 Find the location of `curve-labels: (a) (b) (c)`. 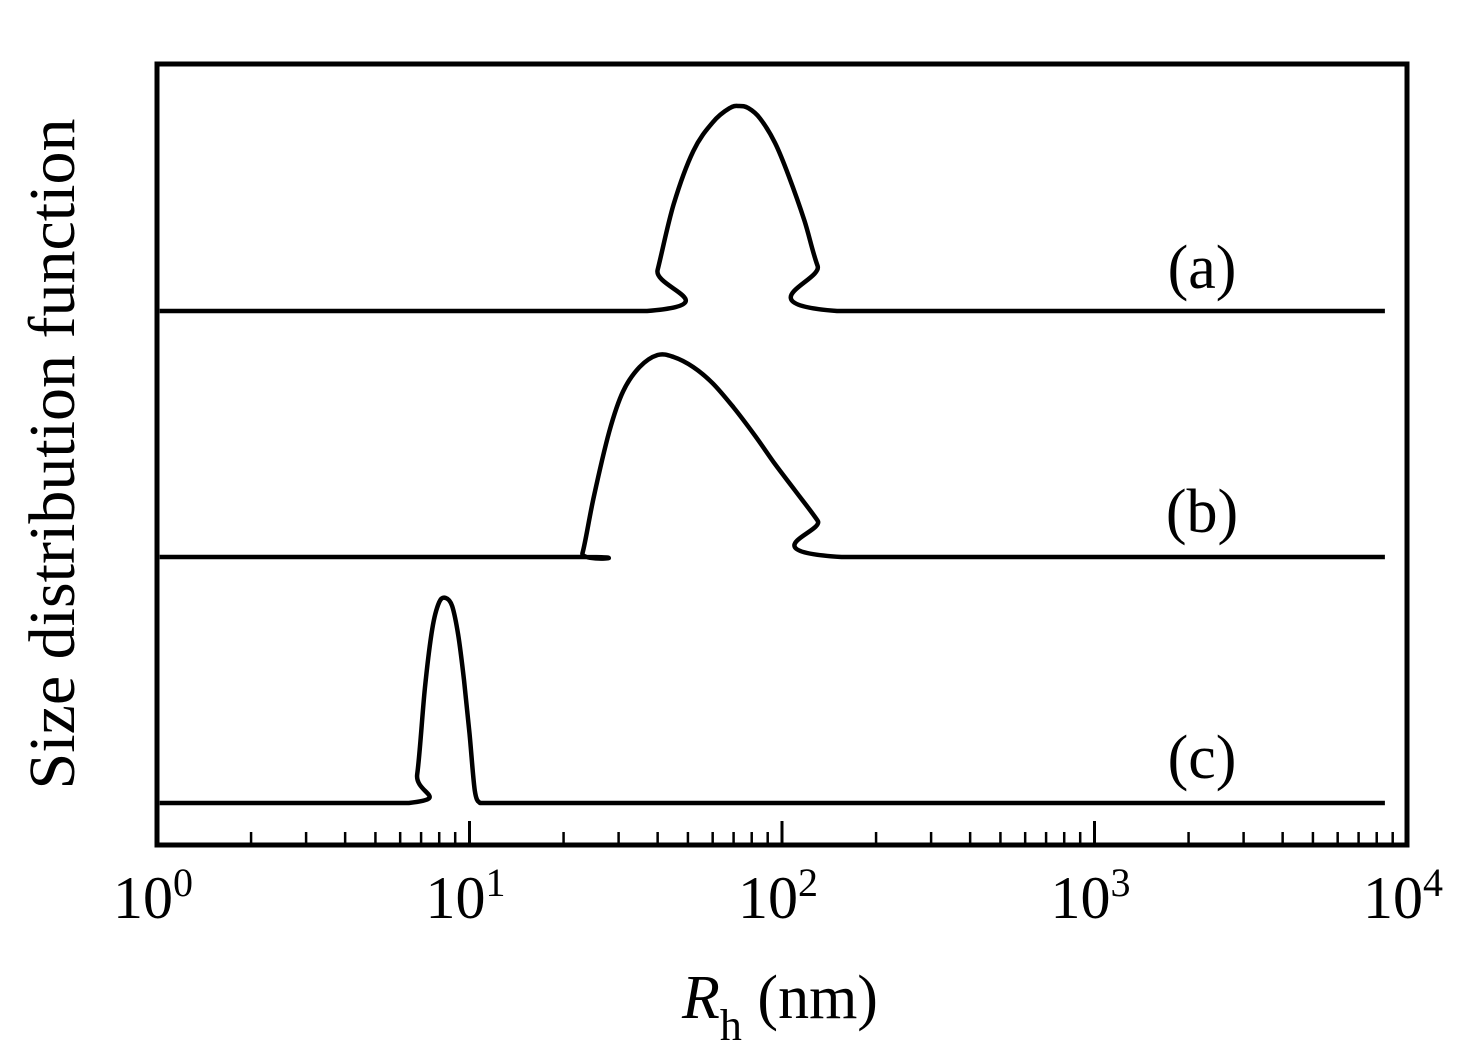

curve-labels: (a) (b) (c) is located at coordinates (1202, 513).